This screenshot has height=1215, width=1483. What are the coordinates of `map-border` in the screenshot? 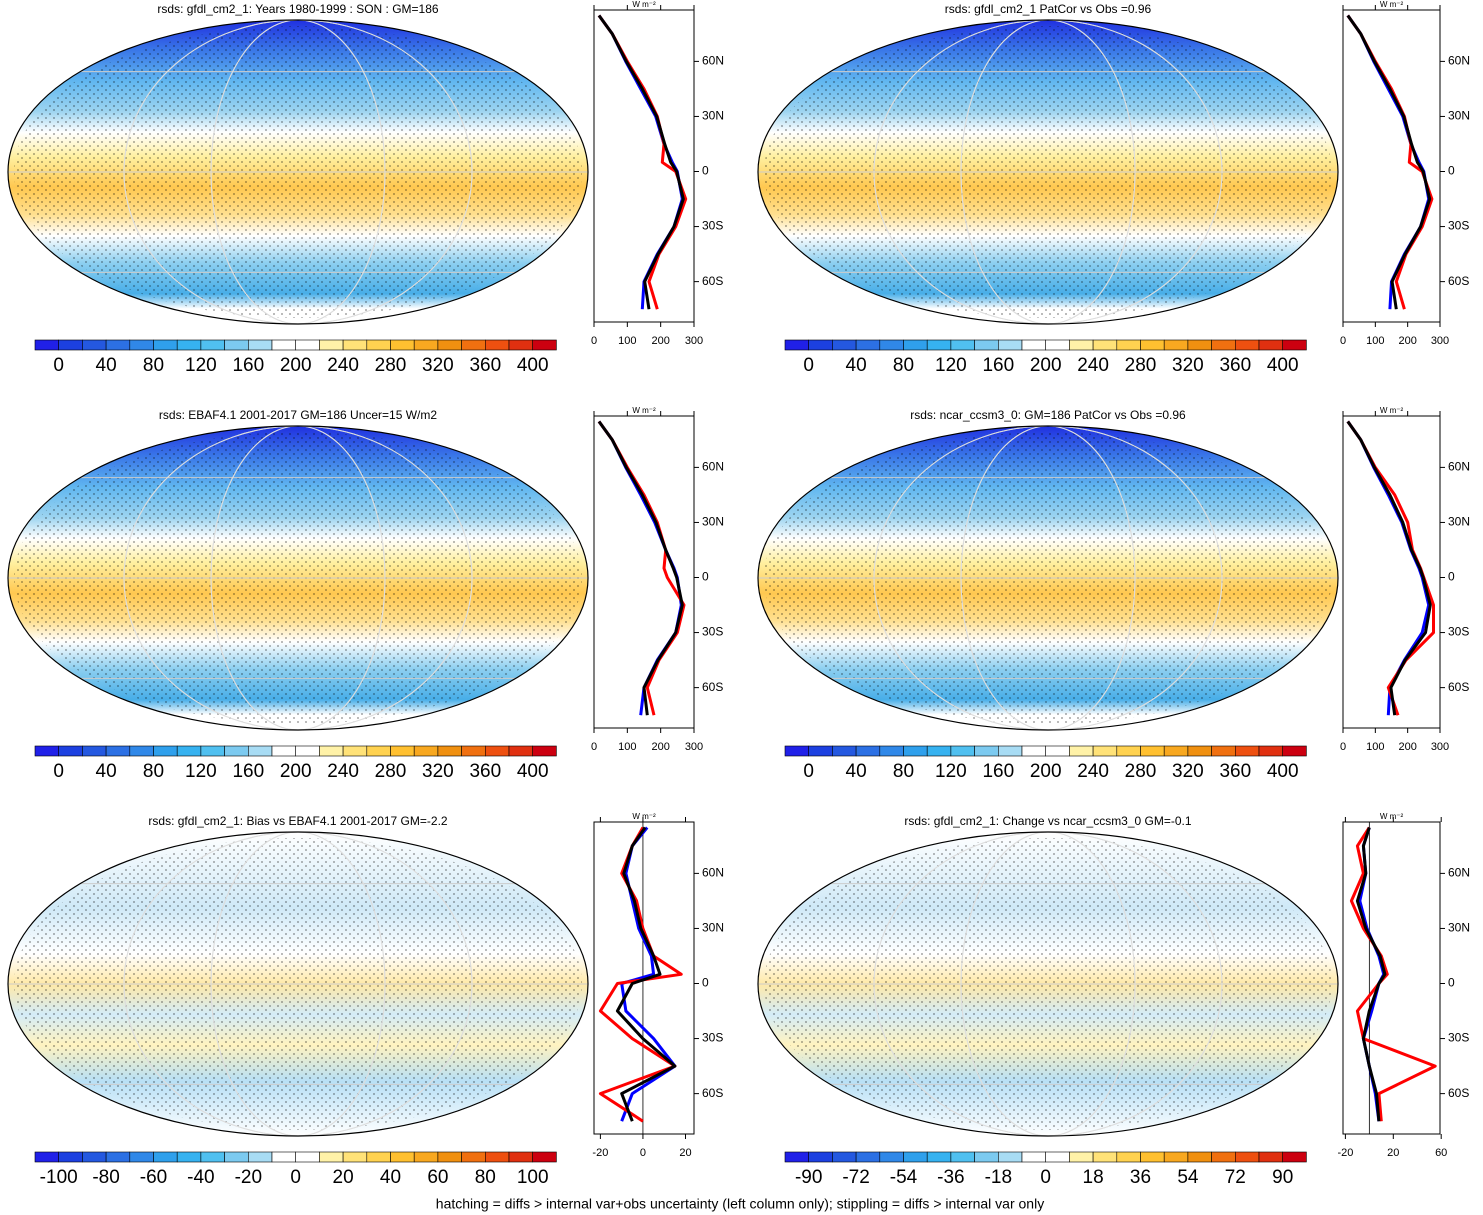 It's located at (1048, 578).